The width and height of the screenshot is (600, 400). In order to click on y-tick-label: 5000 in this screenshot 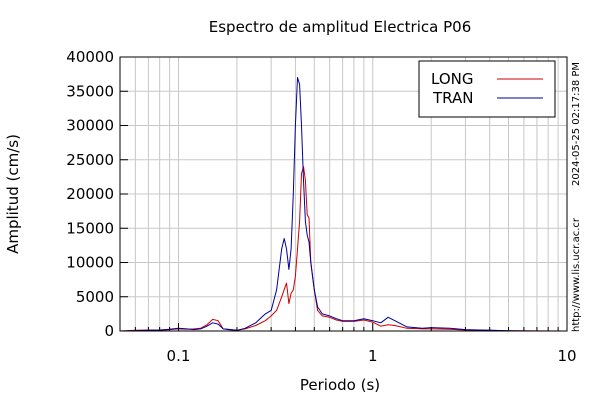, I will do `click(95, 297)`.